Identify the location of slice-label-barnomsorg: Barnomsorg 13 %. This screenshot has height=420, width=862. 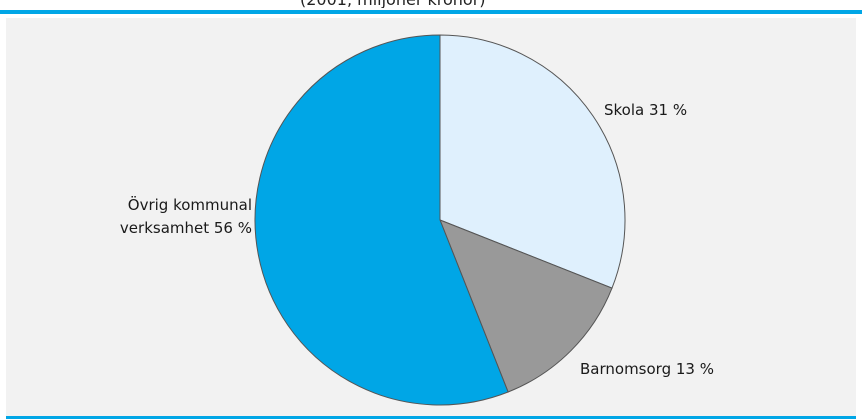
(647, 369).